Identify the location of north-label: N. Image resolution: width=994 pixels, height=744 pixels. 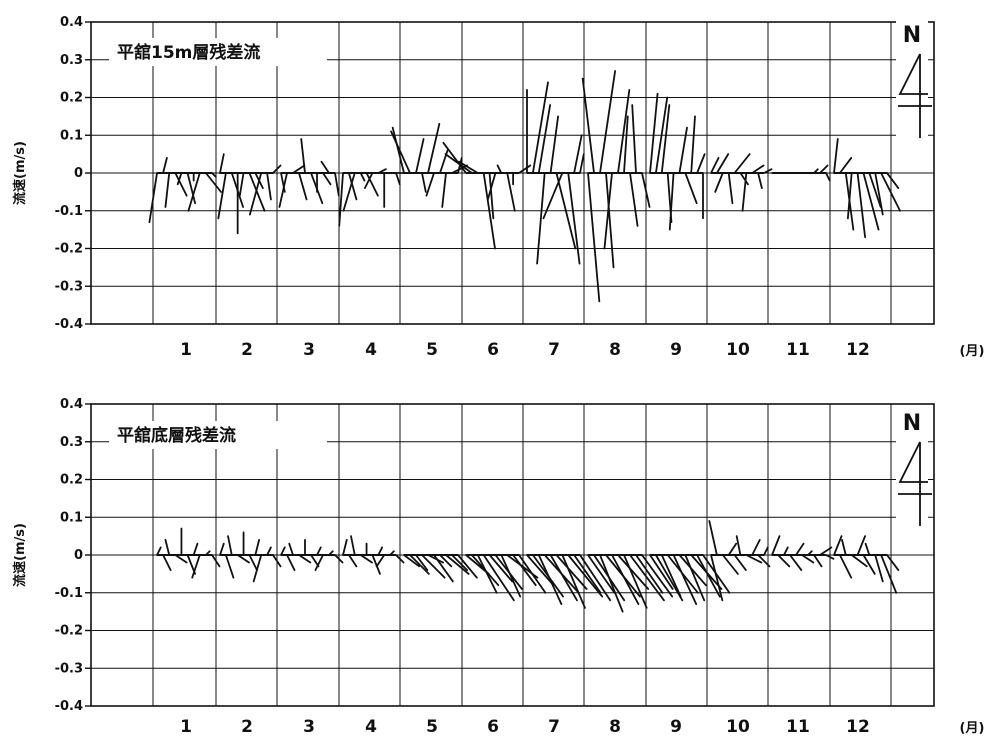
(912, 35).